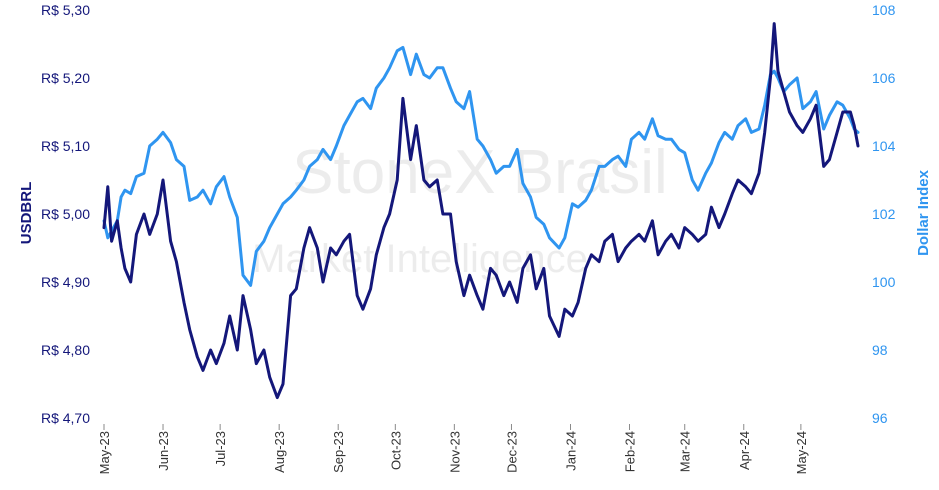  I want to click on left-y-tick-label: R$ 4,80, so click(65, 350).